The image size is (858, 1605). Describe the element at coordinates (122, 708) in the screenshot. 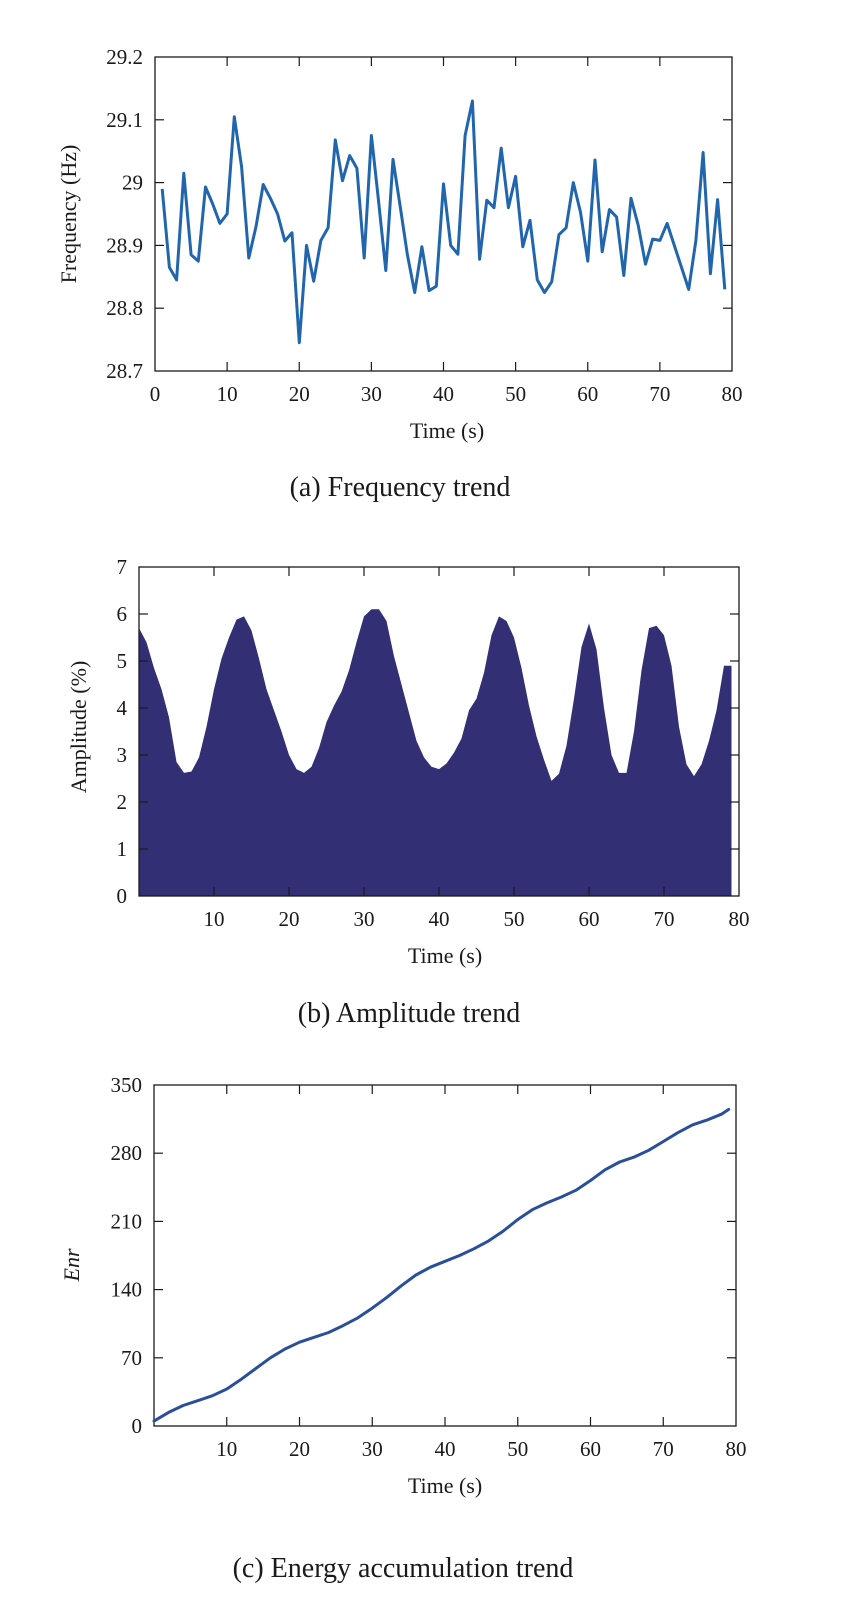

I see `chart-b-ytick-label: 4` at that location.